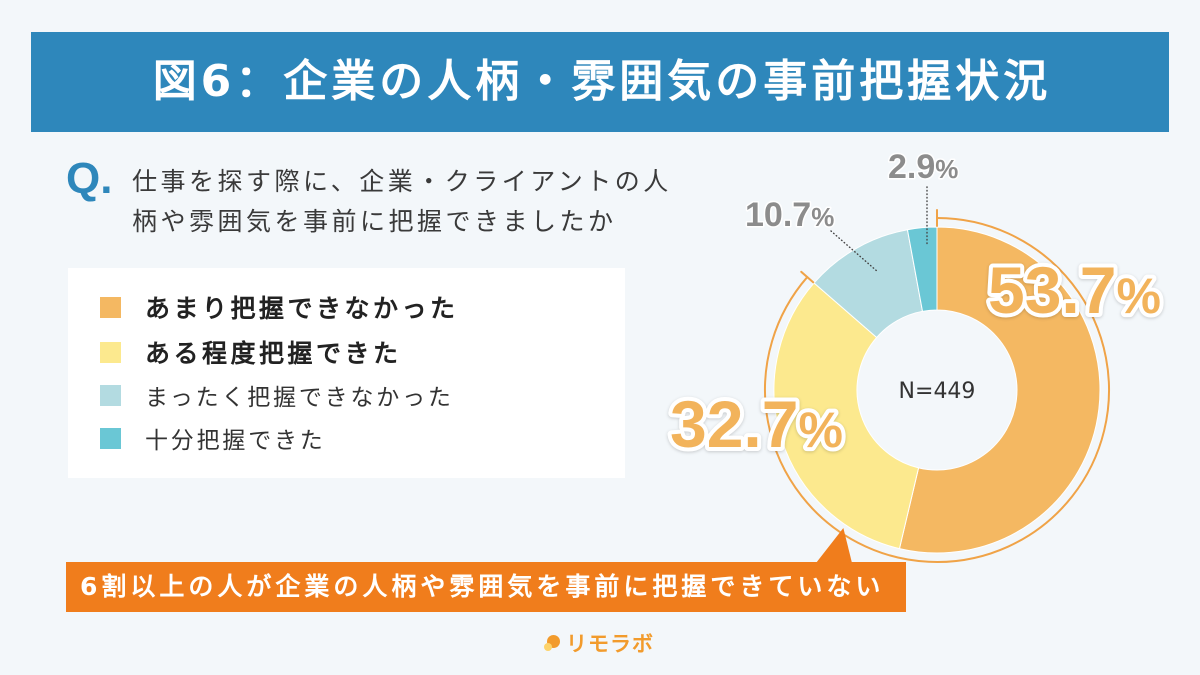  Describe the element at coordinates (548, 647) in the screenshot. I see `brand-icon-dot` at that location.